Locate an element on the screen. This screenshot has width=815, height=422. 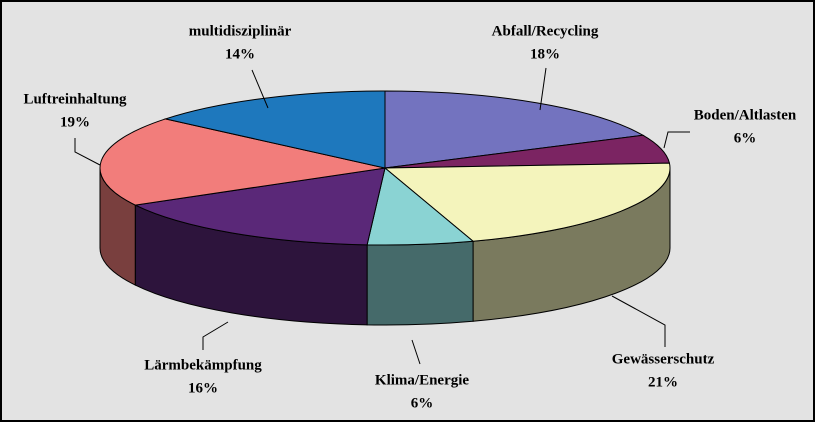
slice-value-label: 18% is located at coordinates (545, 54).